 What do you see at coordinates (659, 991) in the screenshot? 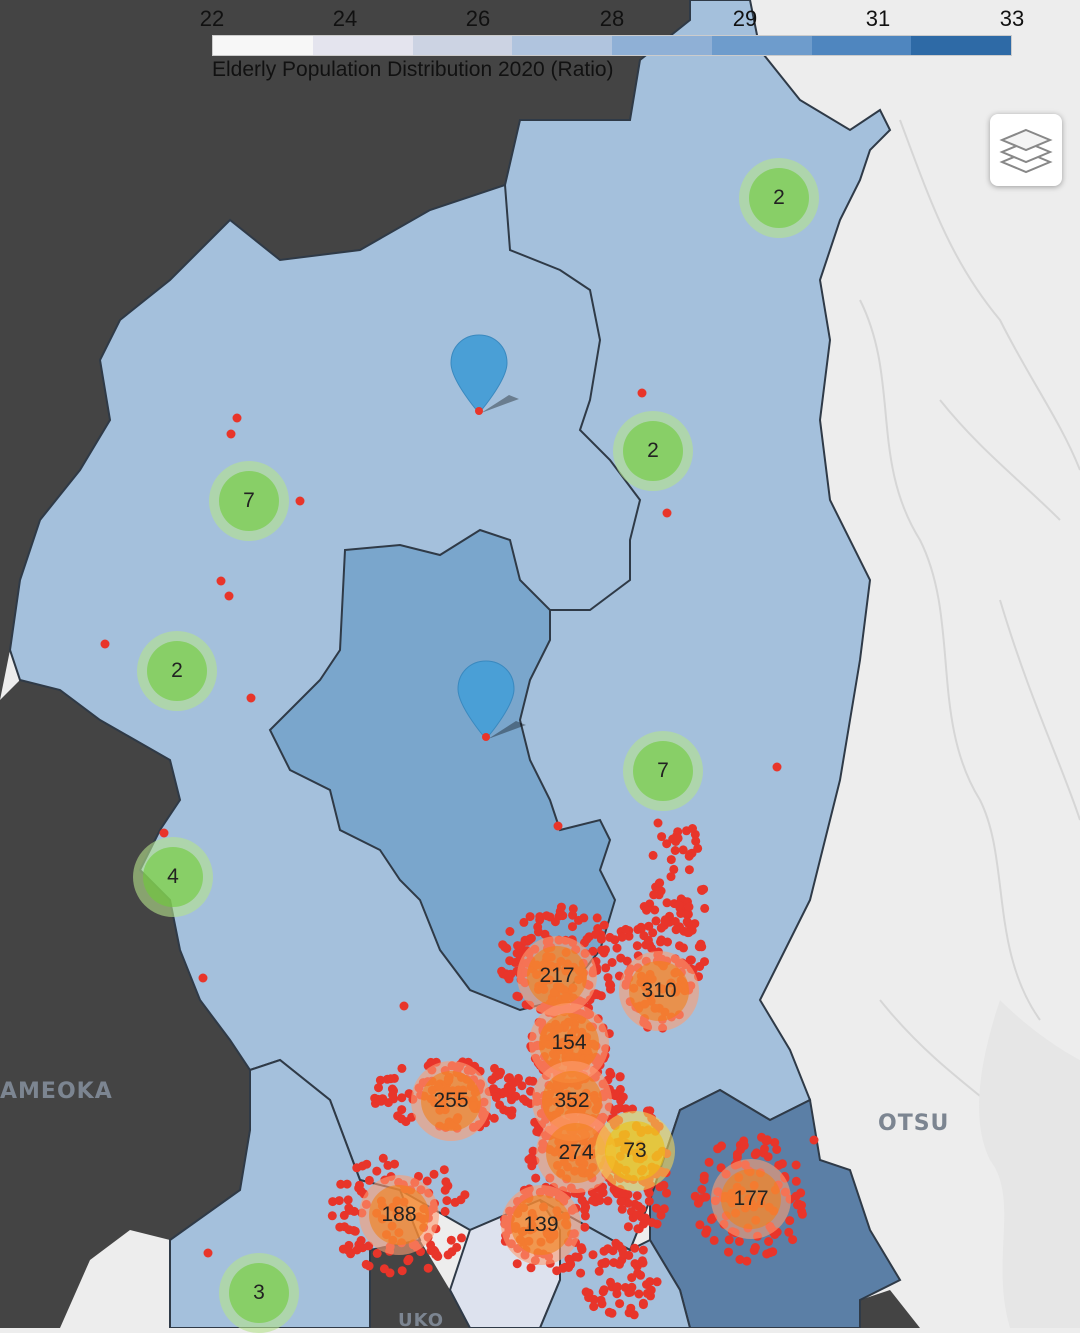
I see `marker-cluster: 310` at bounding box center [659, 991].